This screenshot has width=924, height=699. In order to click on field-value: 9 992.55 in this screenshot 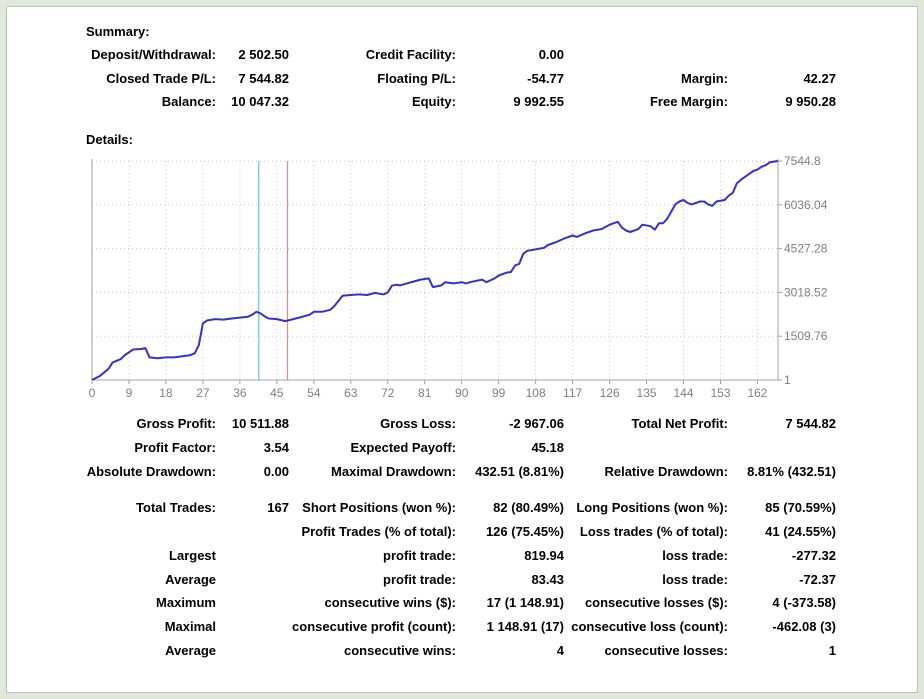, I will do `click(538, 101)`.